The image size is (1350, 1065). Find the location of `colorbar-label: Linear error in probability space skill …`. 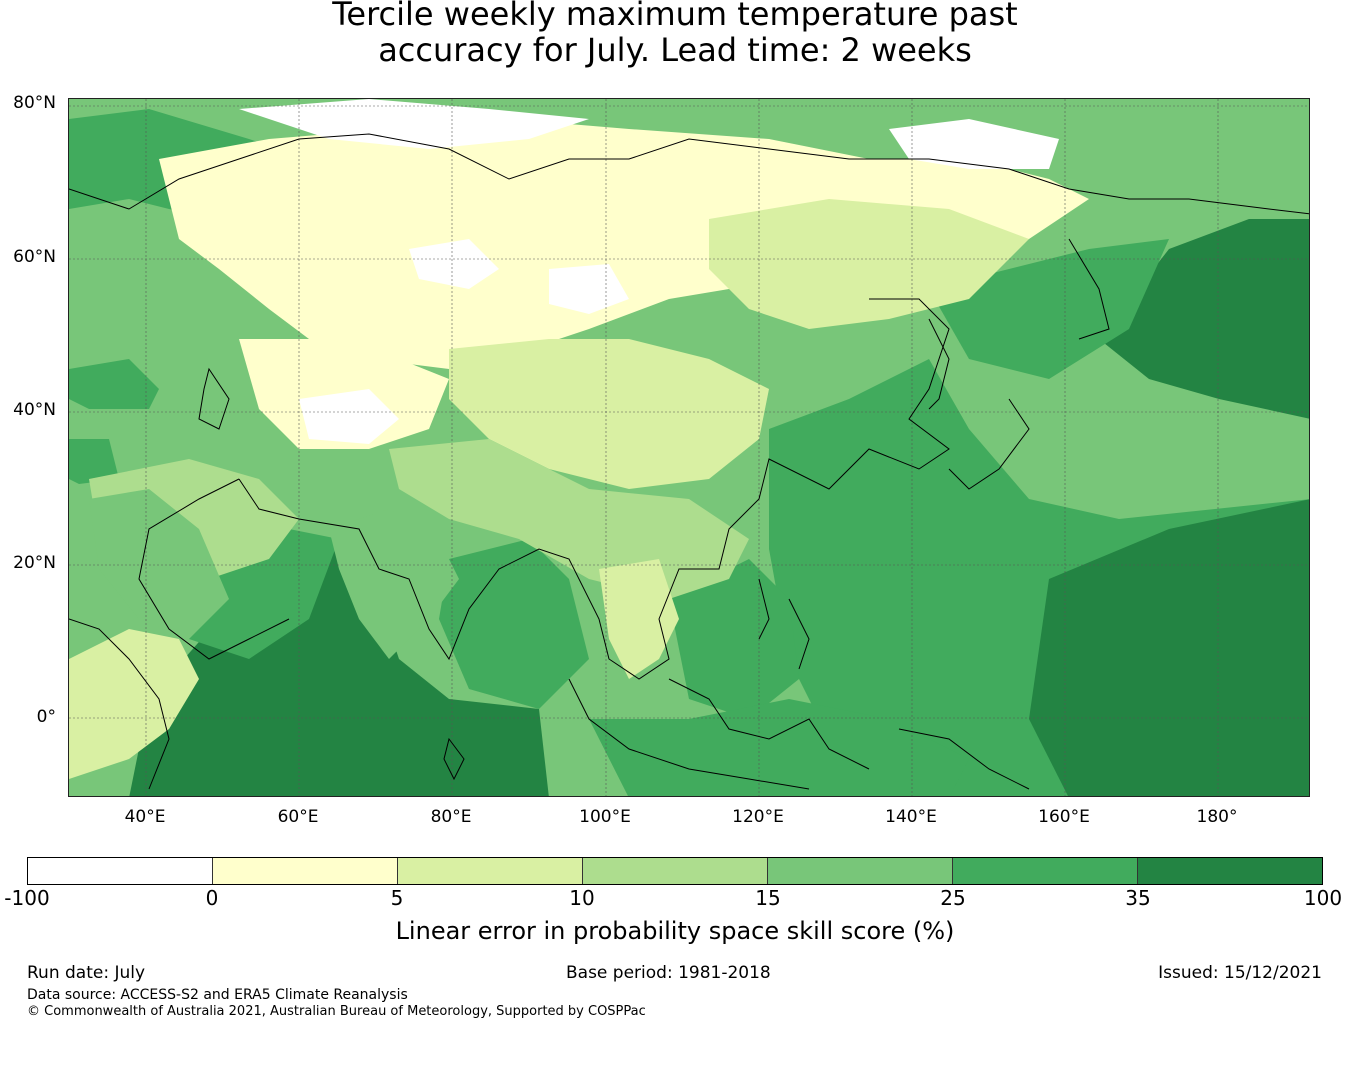

colorbar-label: Linear error in probability space skill … is located at coordinates (675, 931).